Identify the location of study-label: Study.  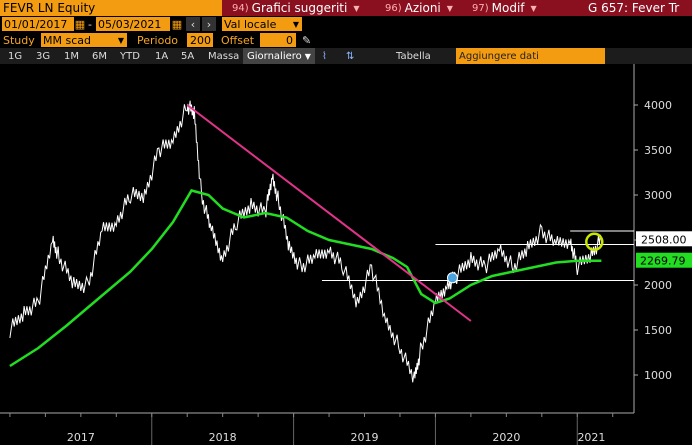
(19, 40).